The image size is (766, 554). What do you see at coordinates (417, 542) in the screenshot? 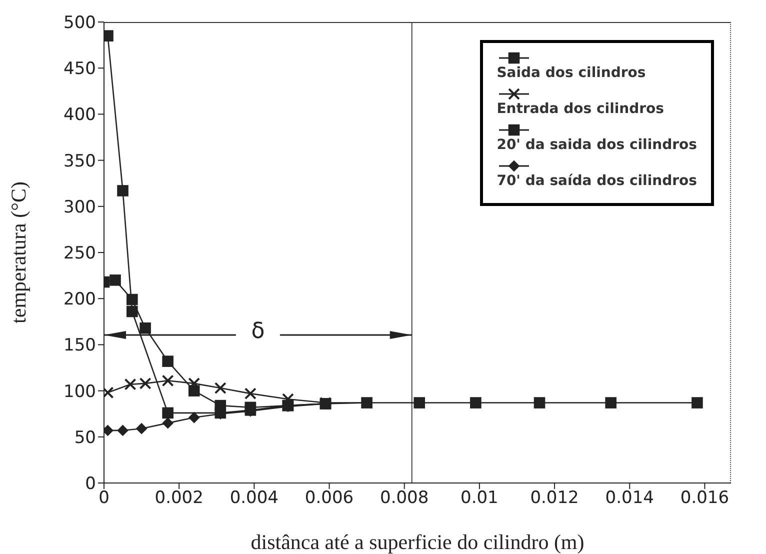
I see `x-axis-title: distânca até a superficie do cilindro (m)` at bounding box center [417, 542].